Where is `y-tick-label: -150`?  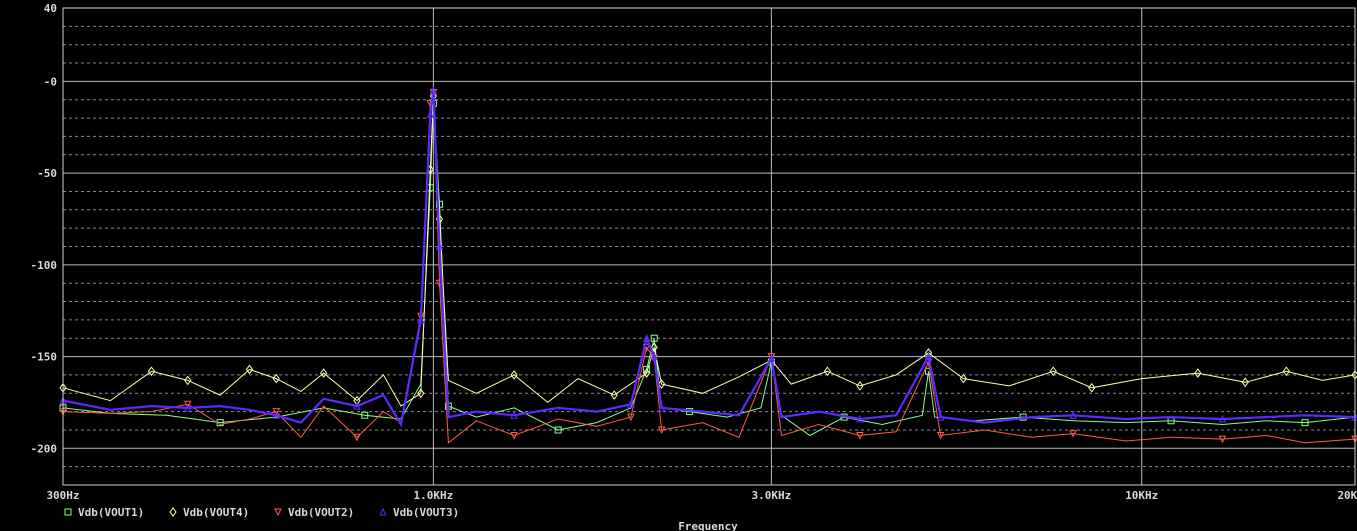
y-tick-label: -150 is located at coordinates (44, 357).